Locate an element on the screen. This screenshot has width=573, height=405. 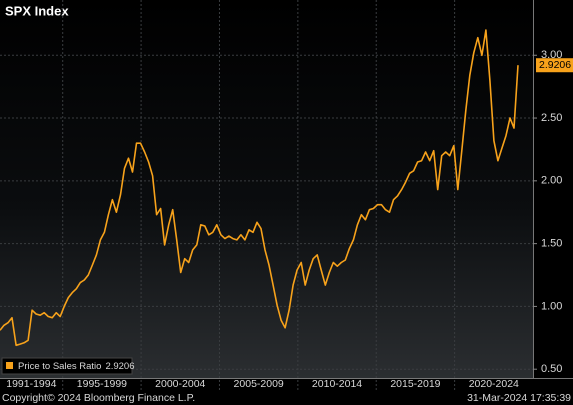
legend-name: Price to Sales Ratio is located at coordinates (59, 366).